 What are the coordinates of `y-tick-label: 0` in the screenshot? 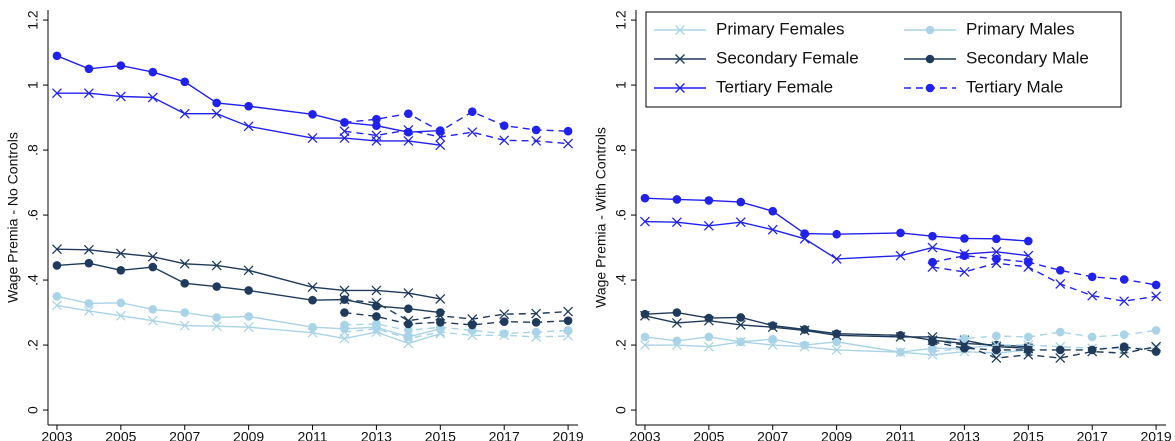 It's located at (33, 410).